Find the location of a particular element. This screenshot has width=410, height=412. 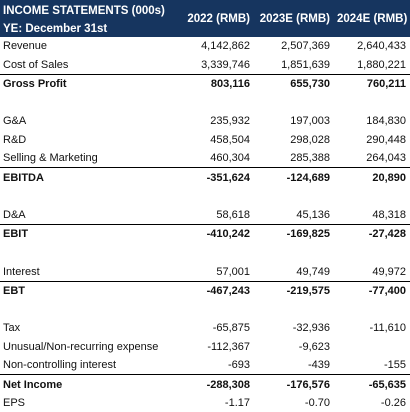

row-label: Gross Profit is located at coordinates (88, 83).